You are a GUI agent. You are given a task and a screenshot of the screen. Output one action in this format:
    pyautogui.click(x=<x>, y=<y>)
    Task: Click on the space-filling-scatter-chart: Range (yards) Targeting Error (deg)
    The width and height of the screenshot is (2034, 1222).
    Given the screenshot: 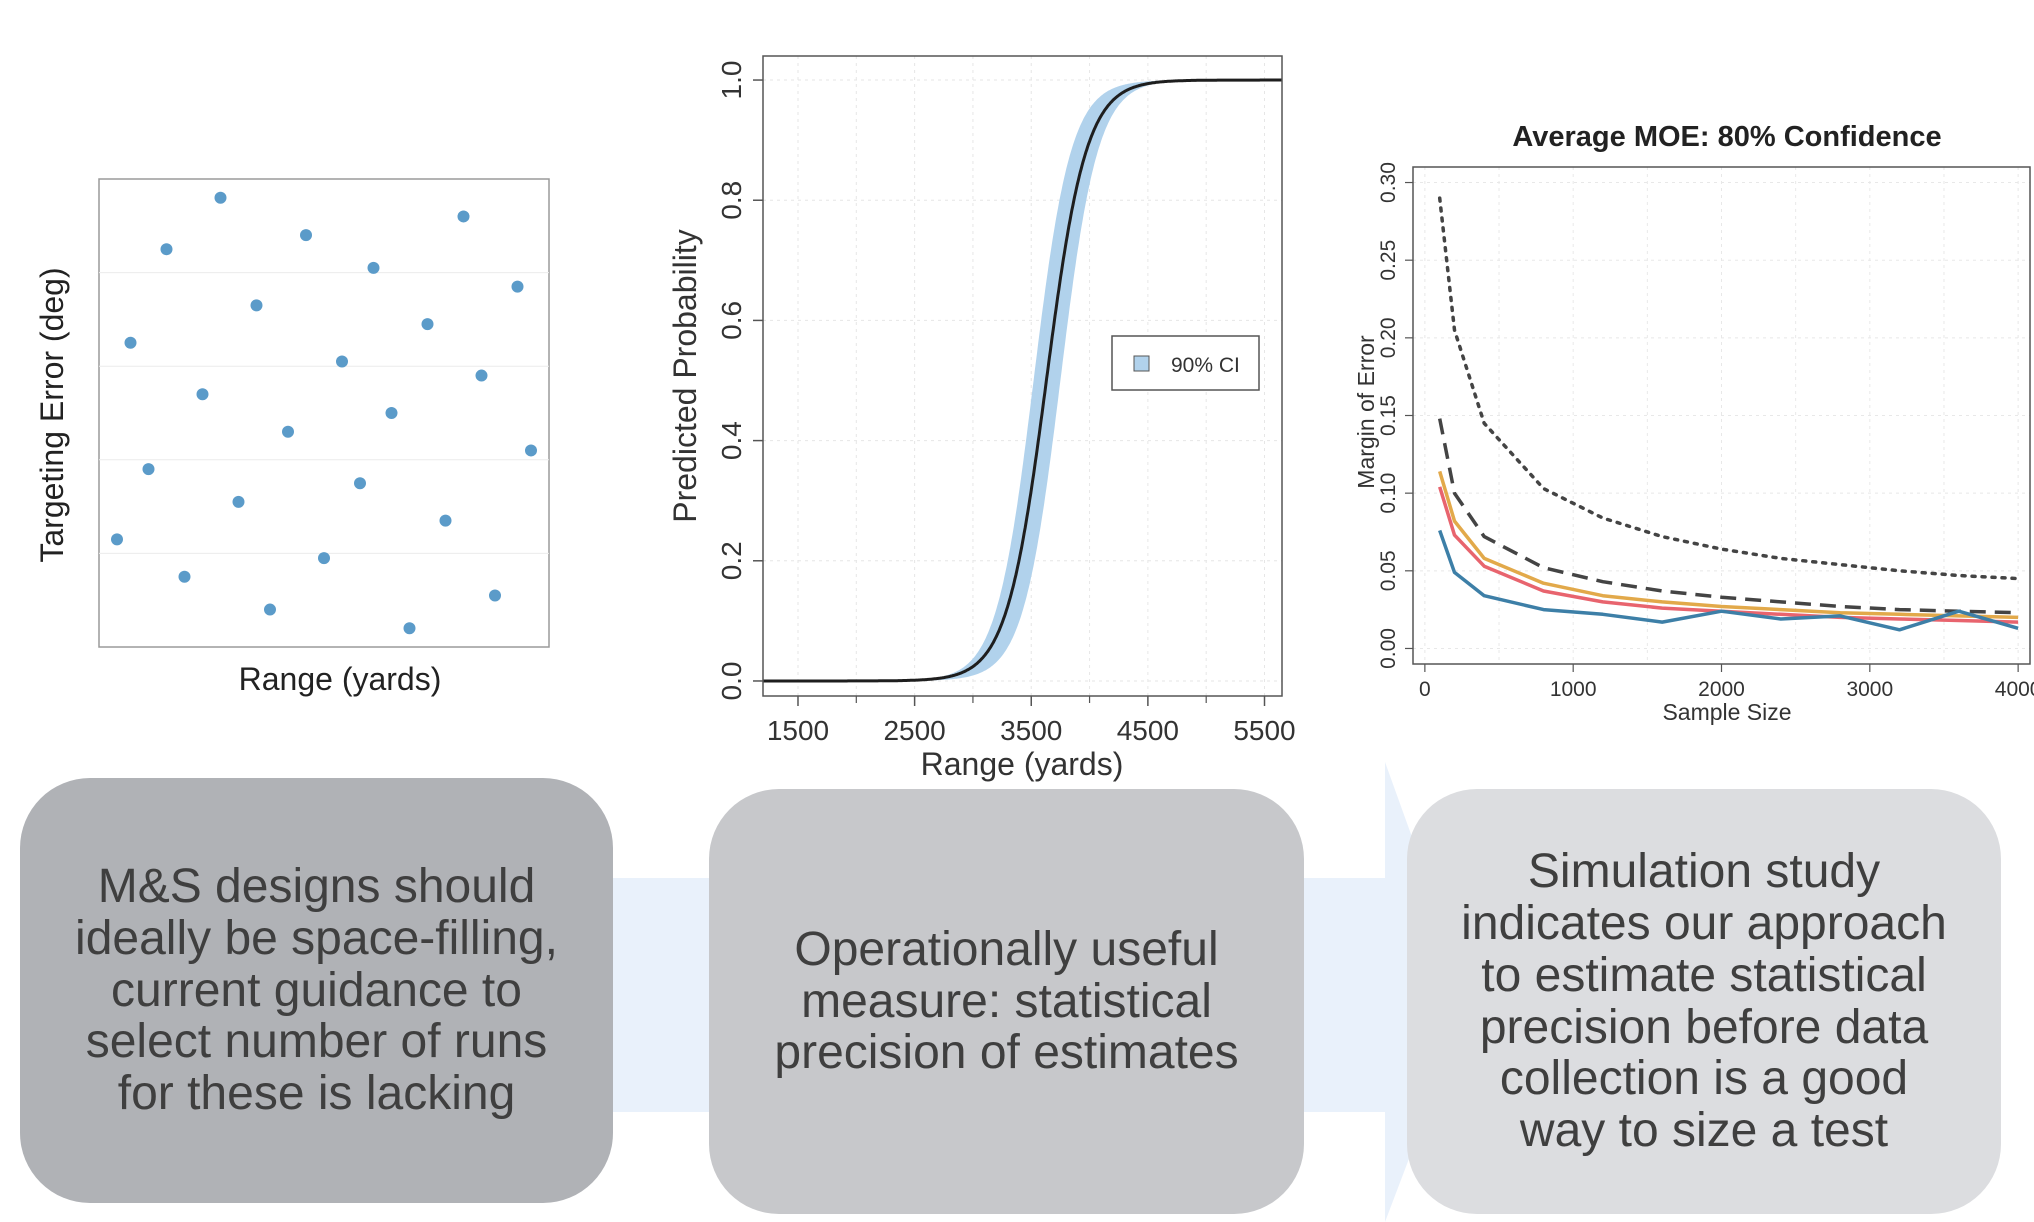 What is the action you would take?
    pyautogui.click(x=292, y=437)
    